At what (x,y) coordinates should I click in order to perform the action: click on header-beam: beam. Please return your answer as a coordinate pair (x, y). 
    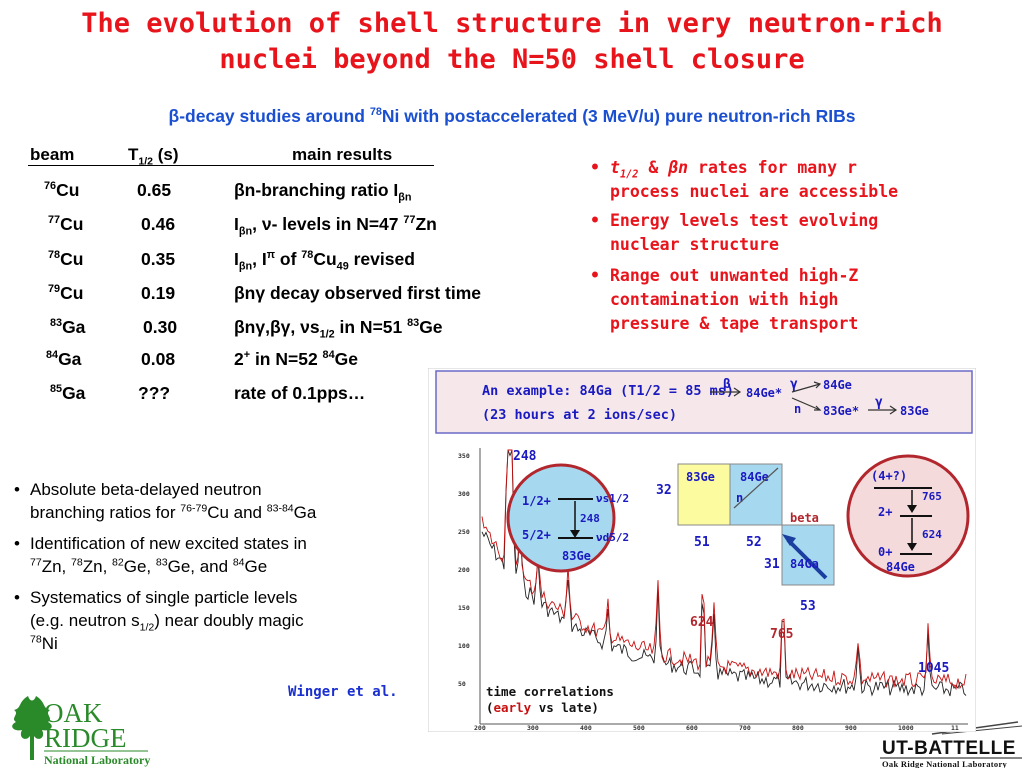
    Looking at the image, I should click on (52, 154).